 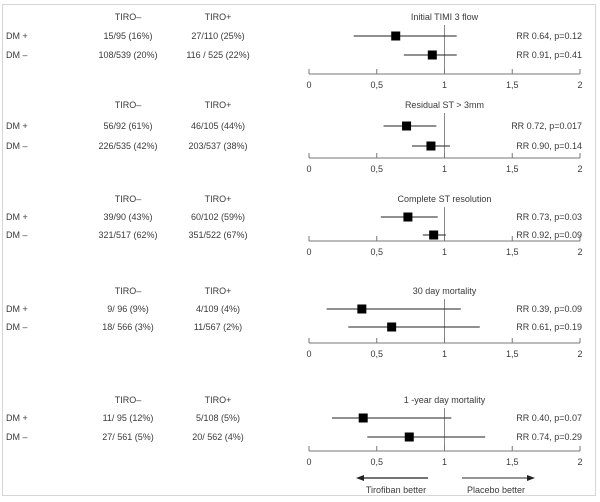 I want to click on cell-tiro-plus: 20/ 562 (4%), so click(x=218, y=437).